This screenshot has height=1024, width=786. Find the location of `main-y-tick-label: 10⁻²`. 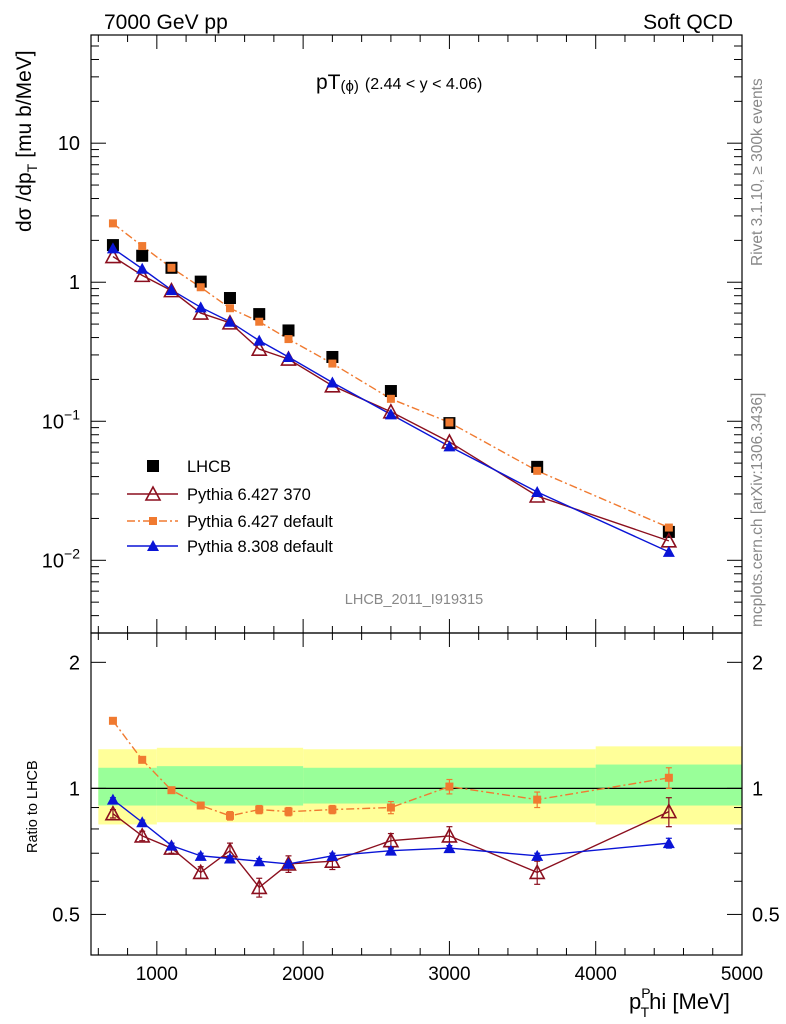

main-y-tick-label: 10⁻² is located at coordinates (61, 558).